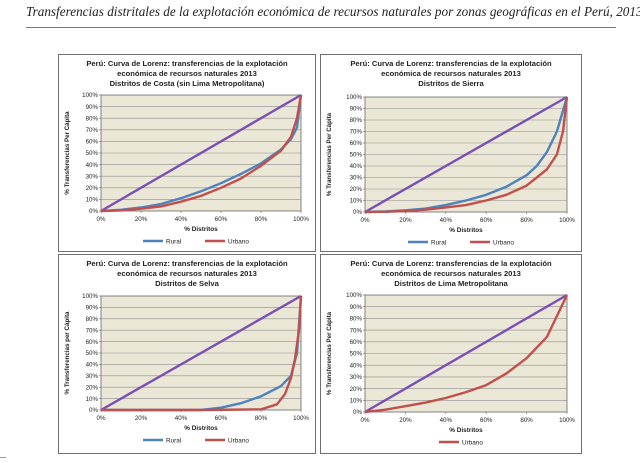  I want to click on crop-mark, so click(3, 457).